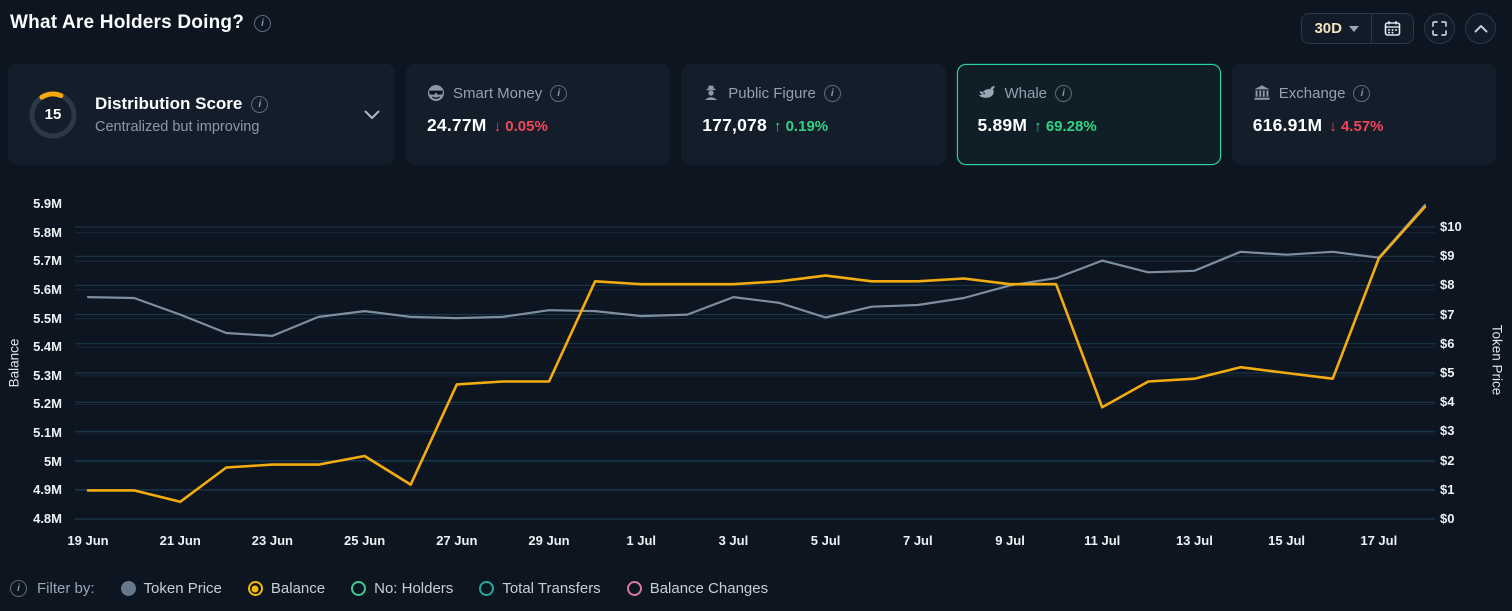 This screenshot has height=611, width=1512. What do you see at coordinates (1447, 489) in the screenshot?
I see `y-tick-price: $1` at bounding box center [1447, 489].